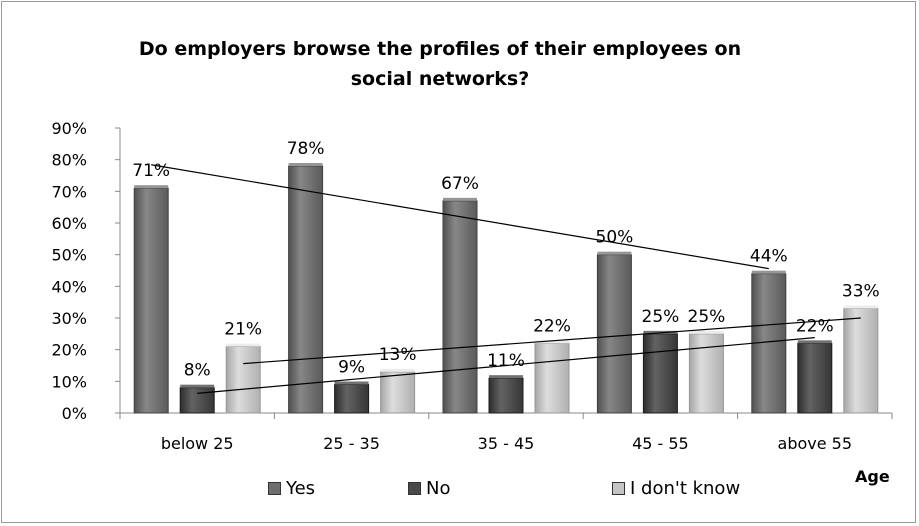  Describe the element at coordinates (151, 171) in the screenshot. I see `data-label: 71%` at that location.